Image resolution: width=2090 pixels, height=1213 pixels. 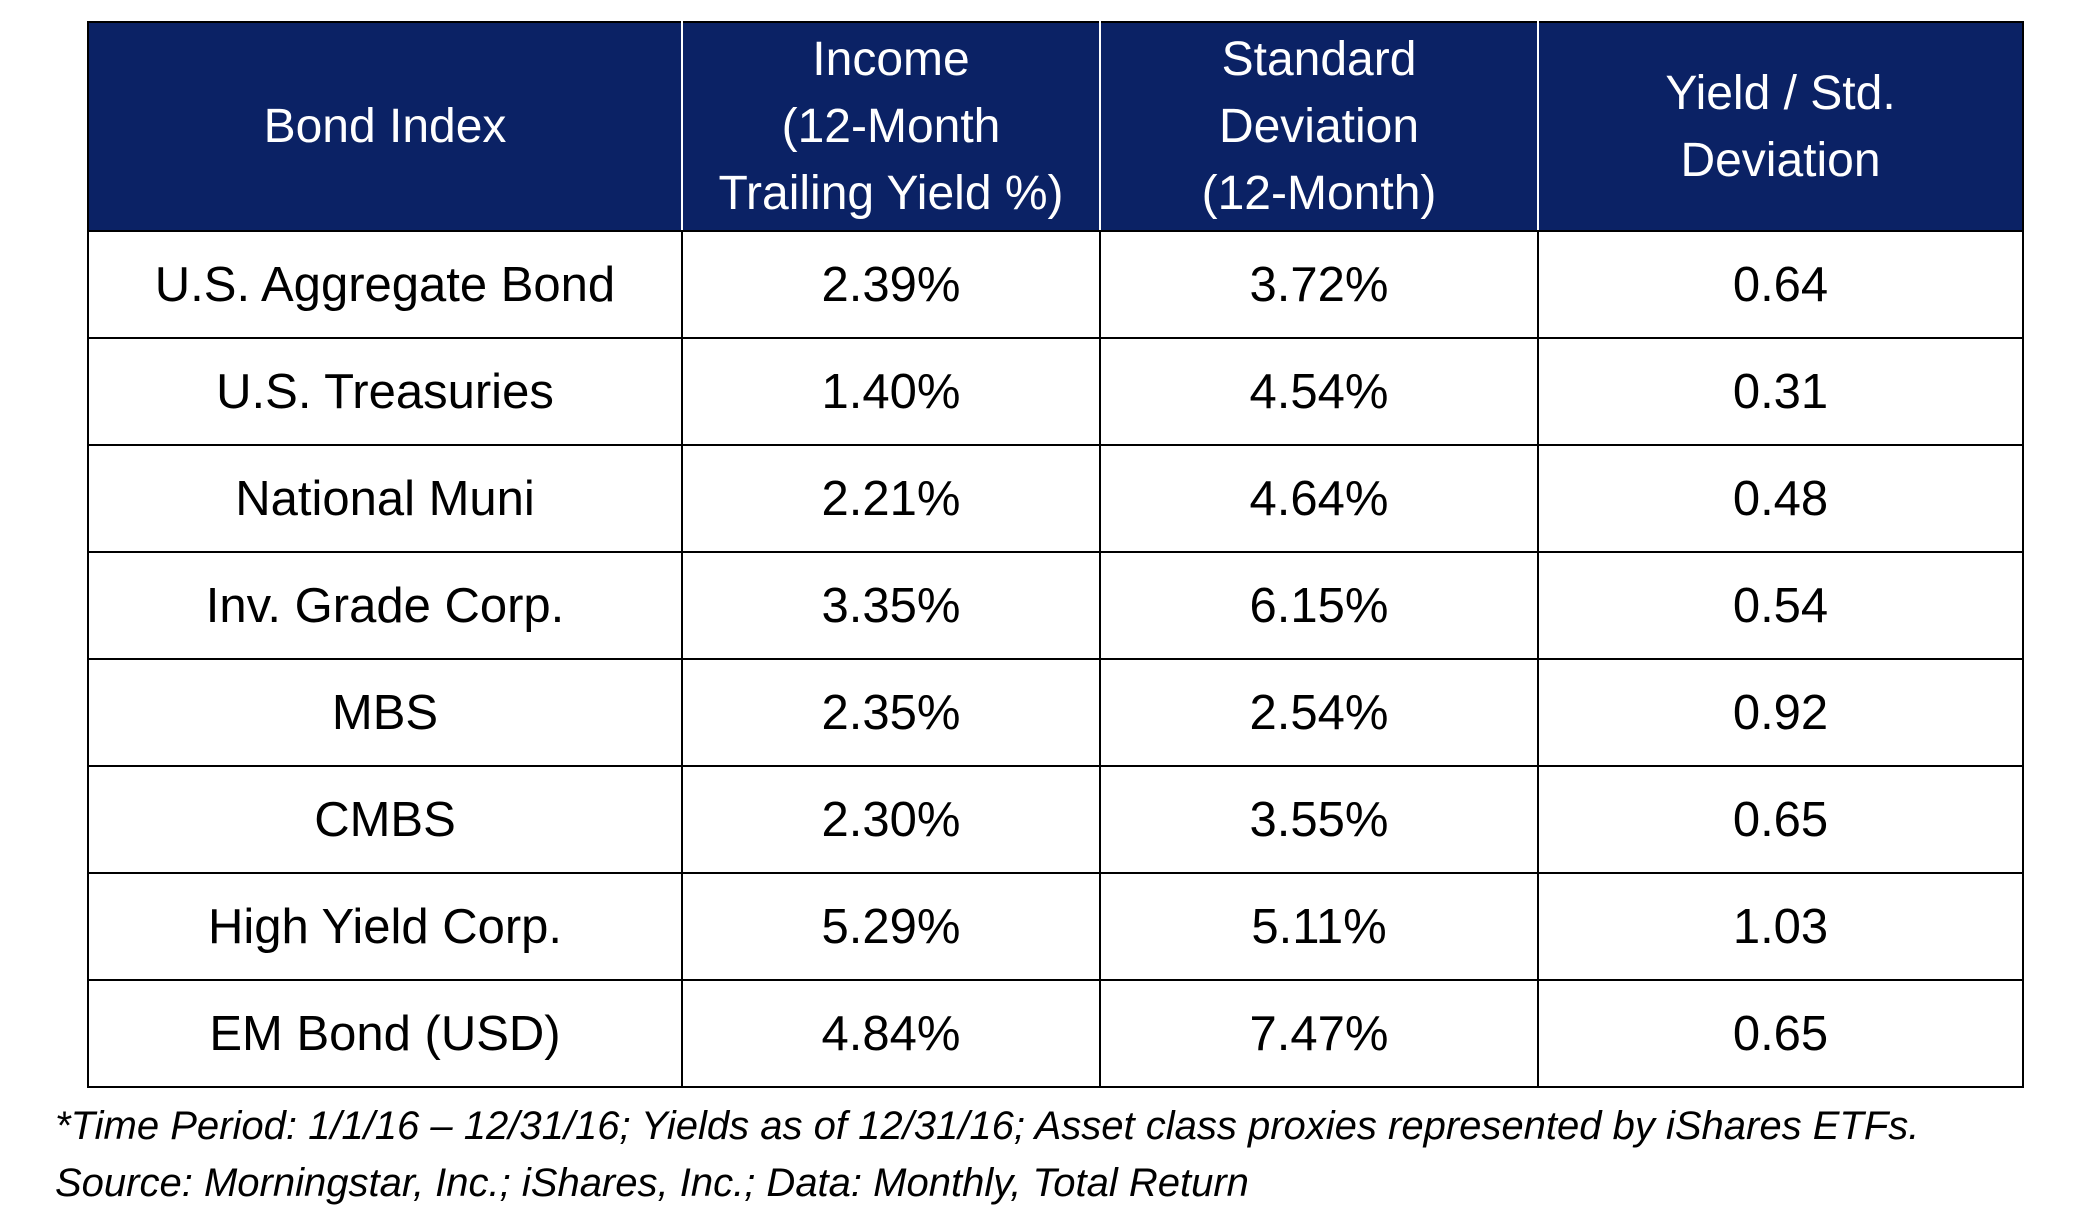 What do you see at coordinates (1319, 926) in the screenshot?
I see `cell-std-deviation: 5.11%` at bounding box center [1319, 926].